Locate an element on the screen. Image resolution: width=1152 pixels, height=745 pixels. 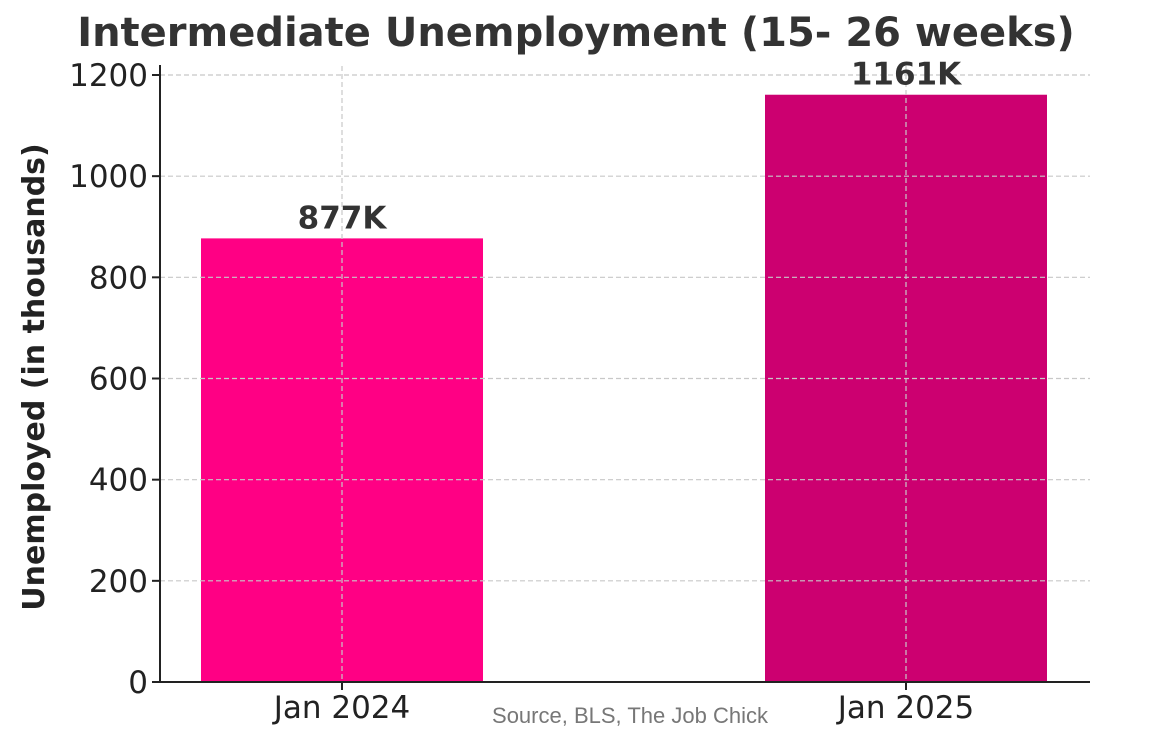
chart-title: Intermediate Unemployment (15- 26 weeks) is located at coordinates (576, 33).